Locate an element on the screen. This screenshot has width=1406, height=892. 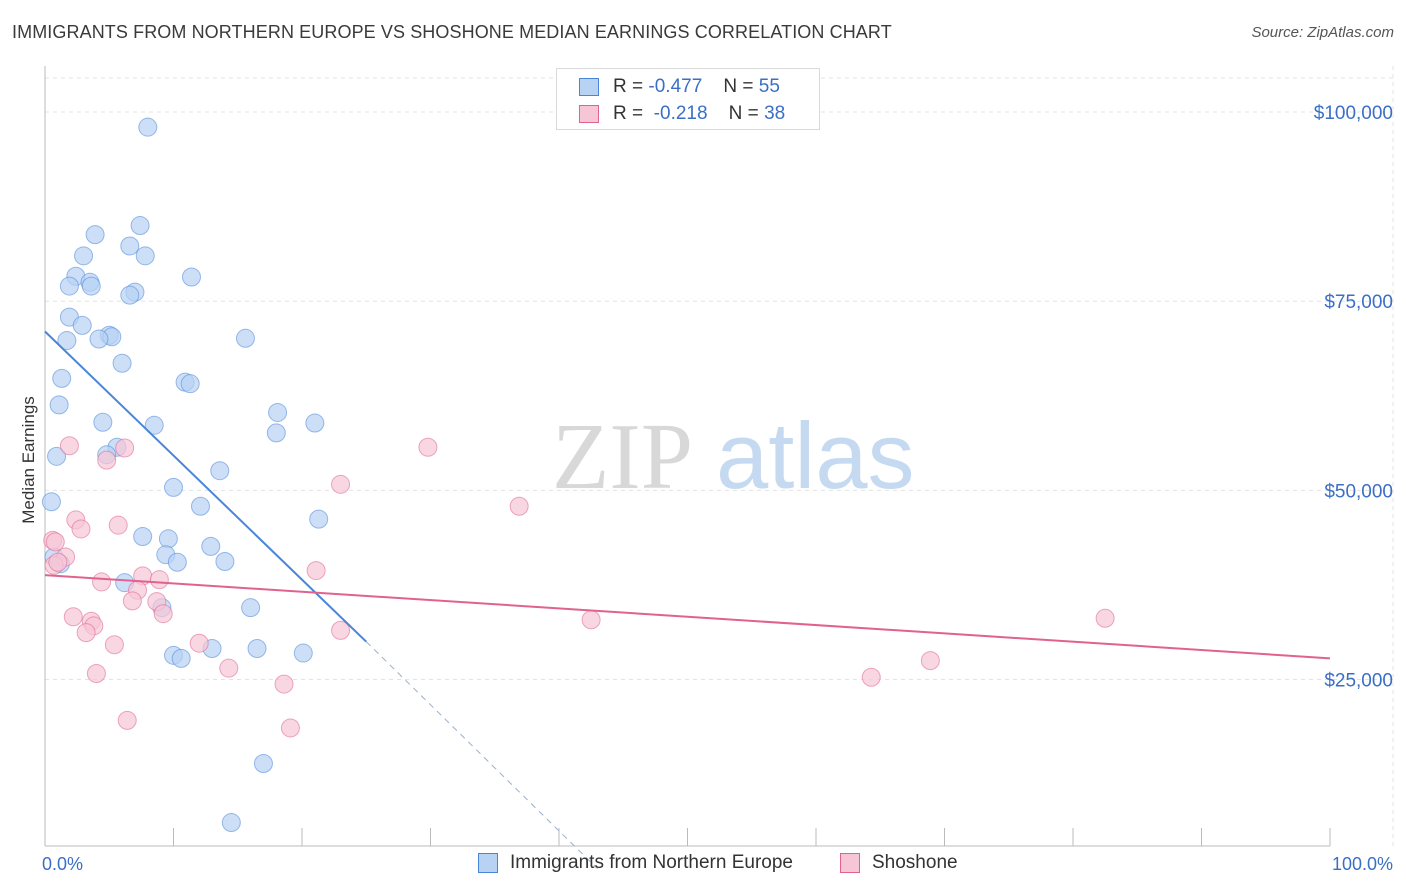
legend-item-shoshone: Shoshone is located at coordinates (899, 863).